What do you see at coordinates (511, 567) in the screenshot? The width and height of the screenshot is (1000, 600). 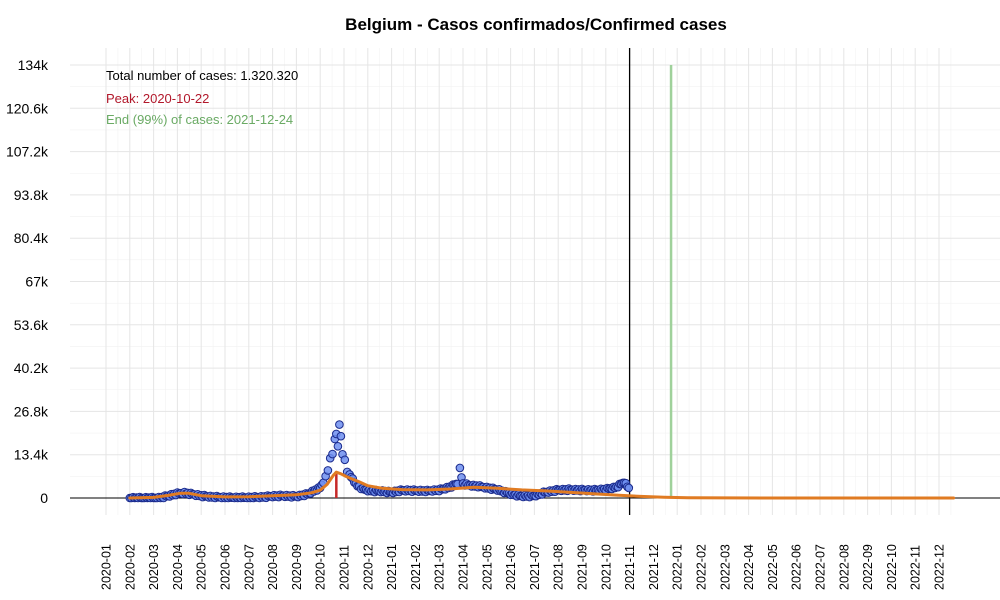 I see `x-tick-label: 2021-06` at bounding box center [511, 567].